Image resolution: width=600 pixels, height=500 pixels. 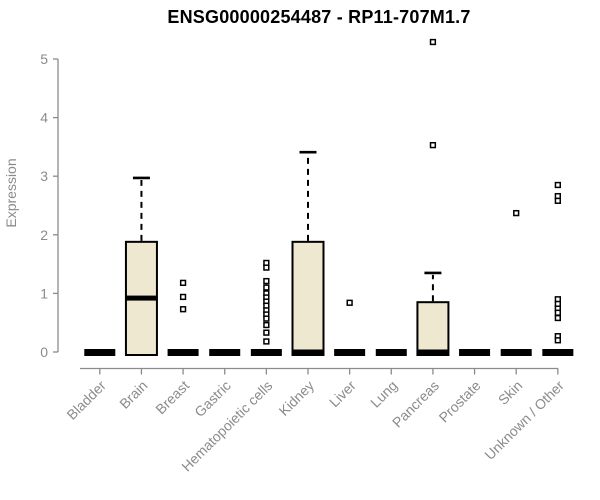 What do you see at coordinates (383, 393) in the screenshot?
I see `x-tick-label: Lung` at bounding box center [383, 393].